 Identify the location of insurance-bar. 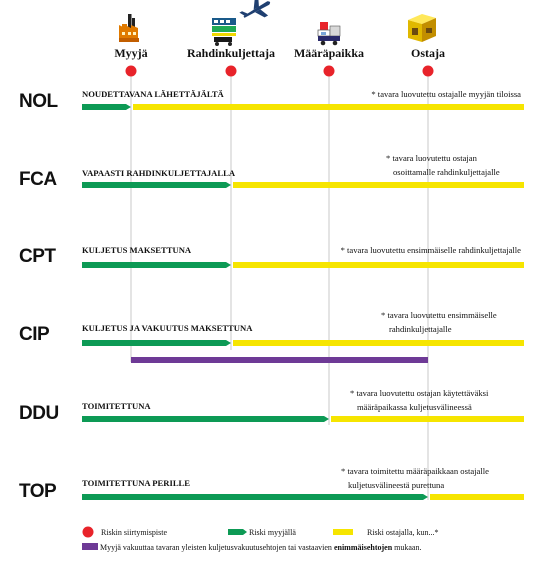
(279, 360).